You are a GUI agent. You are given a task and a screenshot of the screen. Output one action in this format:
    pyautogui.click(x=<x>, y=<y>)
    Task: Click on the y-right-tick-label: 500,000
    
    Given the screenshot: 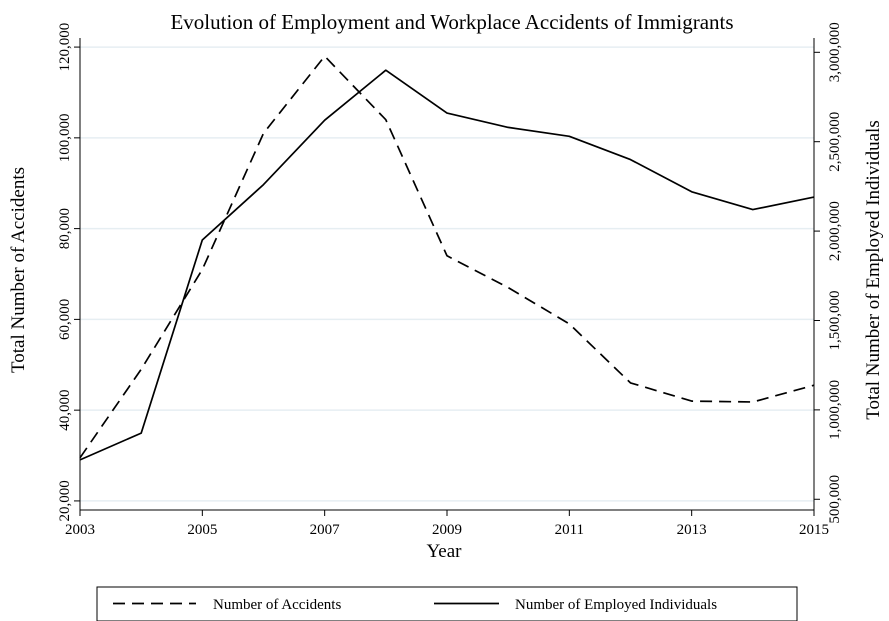 What is the action you would take?
    pyautogui.click(x=835, y=499)
    